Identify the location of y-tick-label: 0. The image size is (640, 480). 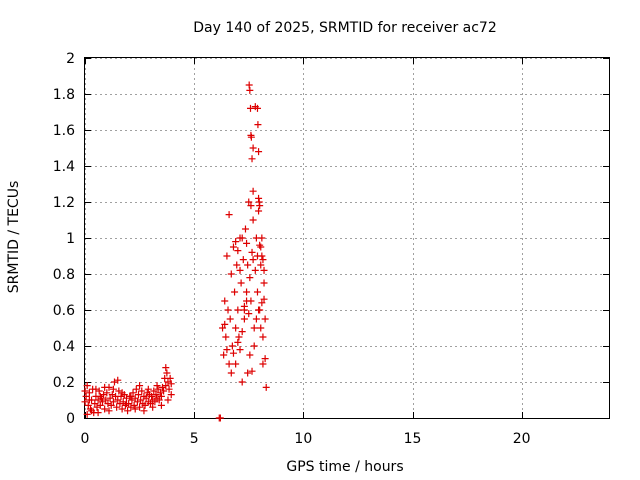
(70, 419).